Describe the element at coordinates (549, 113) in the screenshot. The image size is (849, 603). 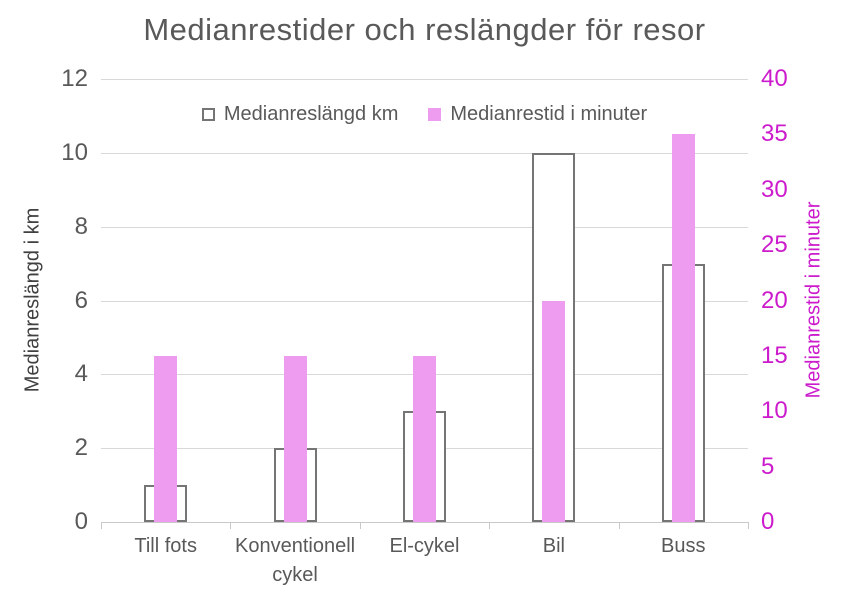
I see `legend-label-medianrestid: Medianrestid i minuter` at that location.